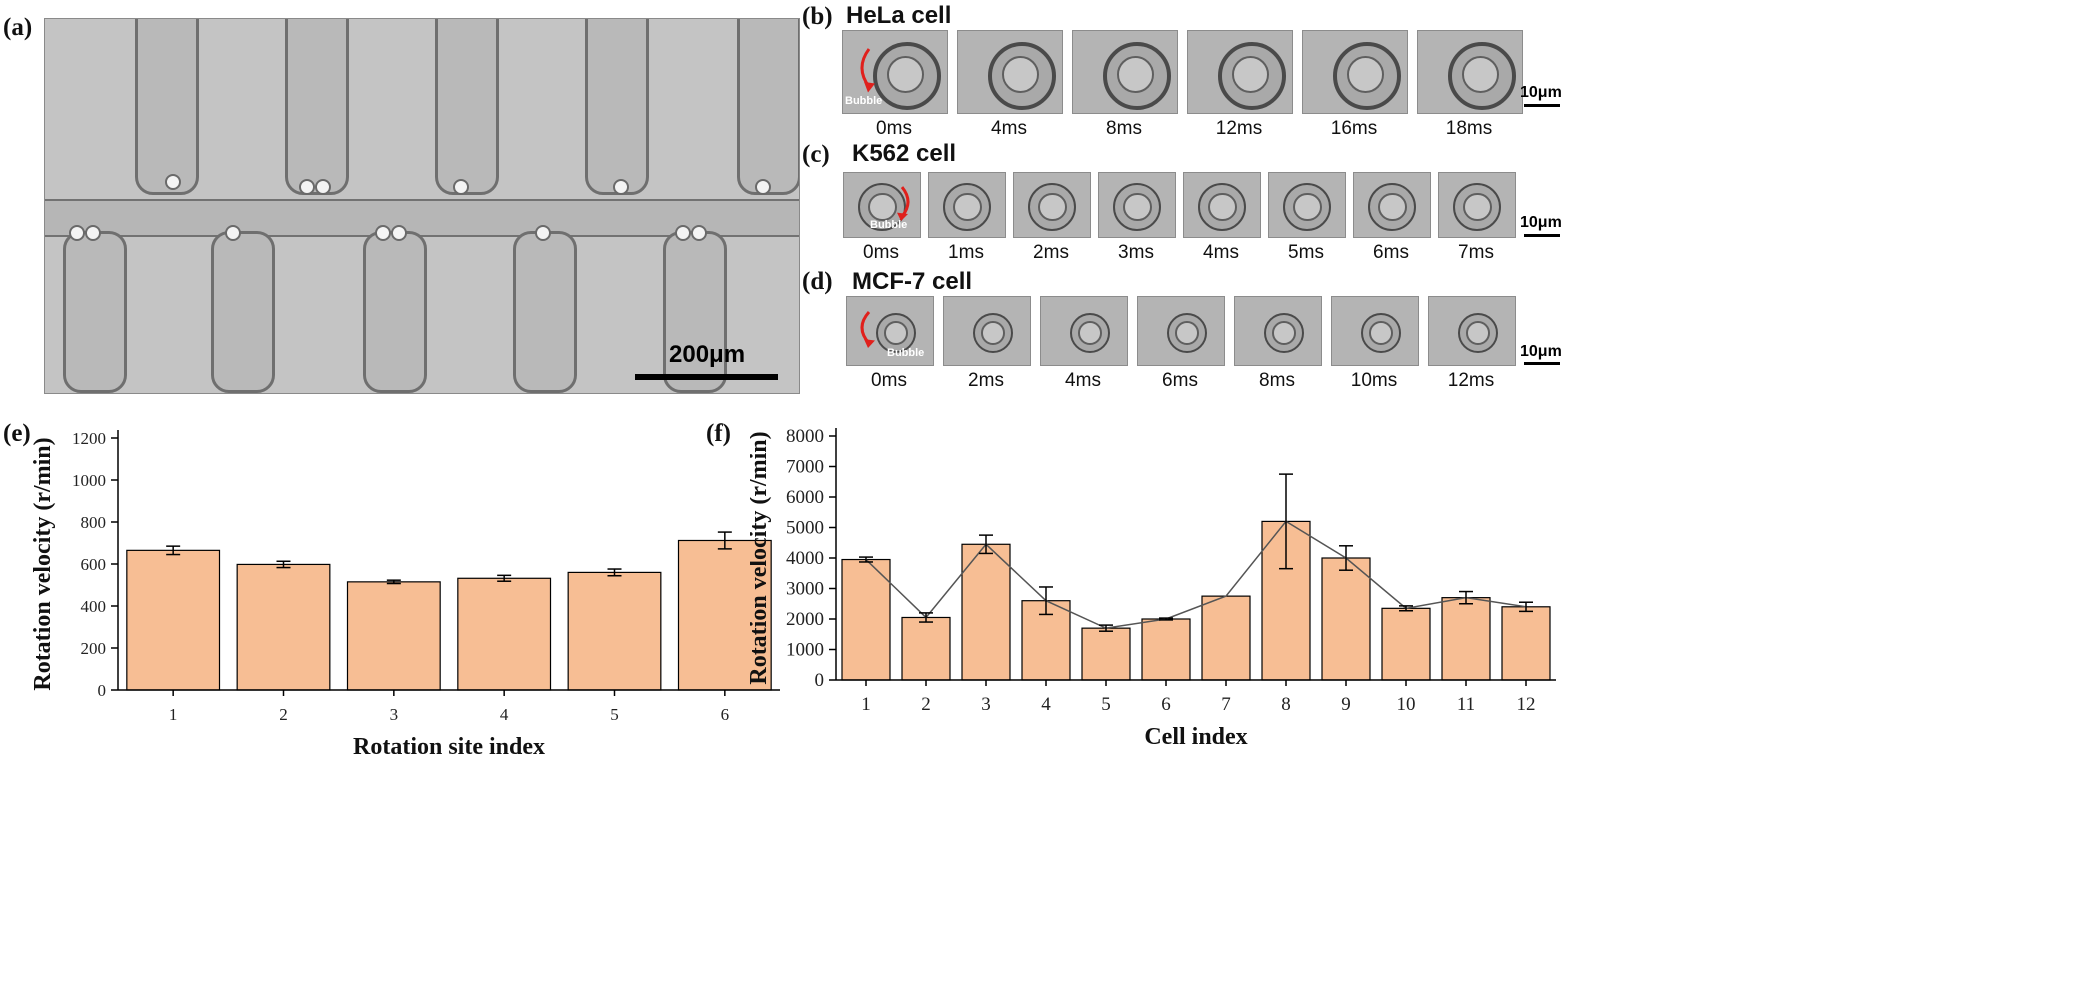 The height and width of the screenshot is (1007, 2099). Describe the element at coordinates (504, 714) in the screenshot. I see `x-tick-label: 4` at that location.